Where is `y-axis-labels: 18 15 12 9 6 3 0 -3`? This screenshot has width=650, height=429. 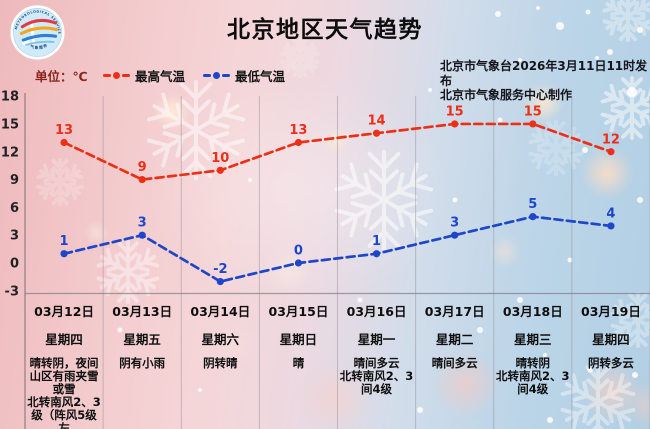
y-axis-labels: 18 15 12 9 6 3 0 -3 is located at coordinates (10, 195).